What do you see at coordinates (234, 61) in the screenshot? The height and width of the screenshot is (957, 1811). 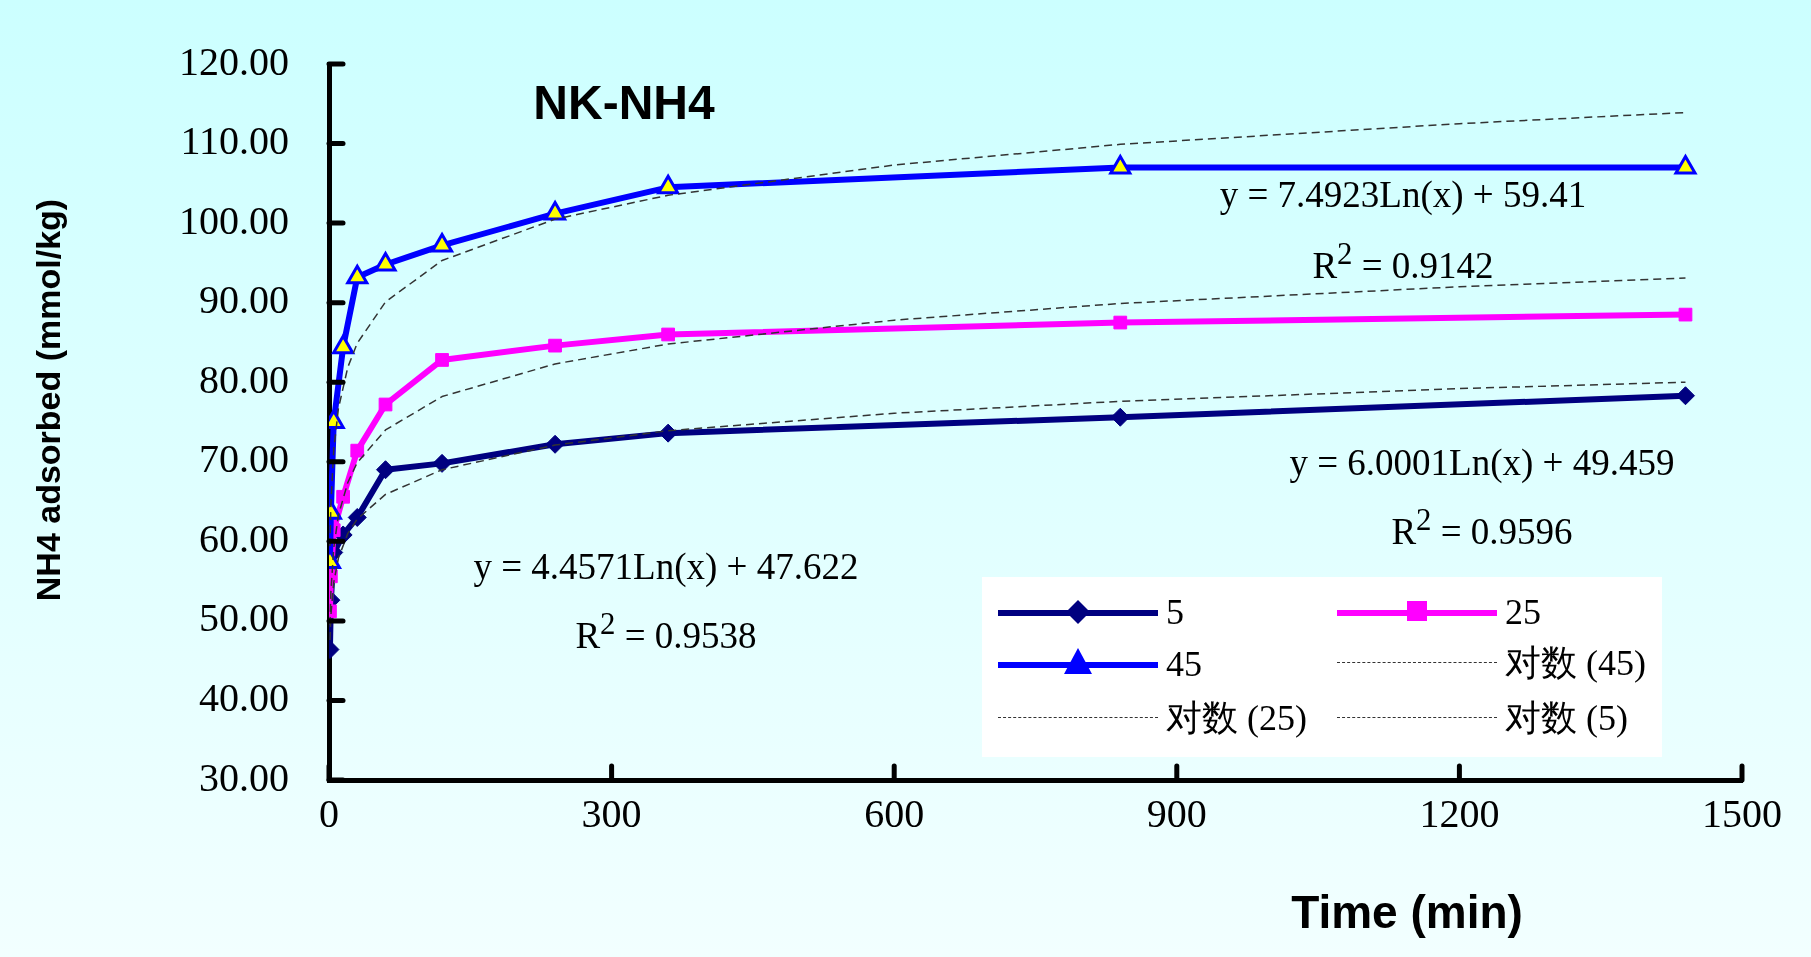 I see `y-tick-label: 120.00` at bounding box center [234, 61].